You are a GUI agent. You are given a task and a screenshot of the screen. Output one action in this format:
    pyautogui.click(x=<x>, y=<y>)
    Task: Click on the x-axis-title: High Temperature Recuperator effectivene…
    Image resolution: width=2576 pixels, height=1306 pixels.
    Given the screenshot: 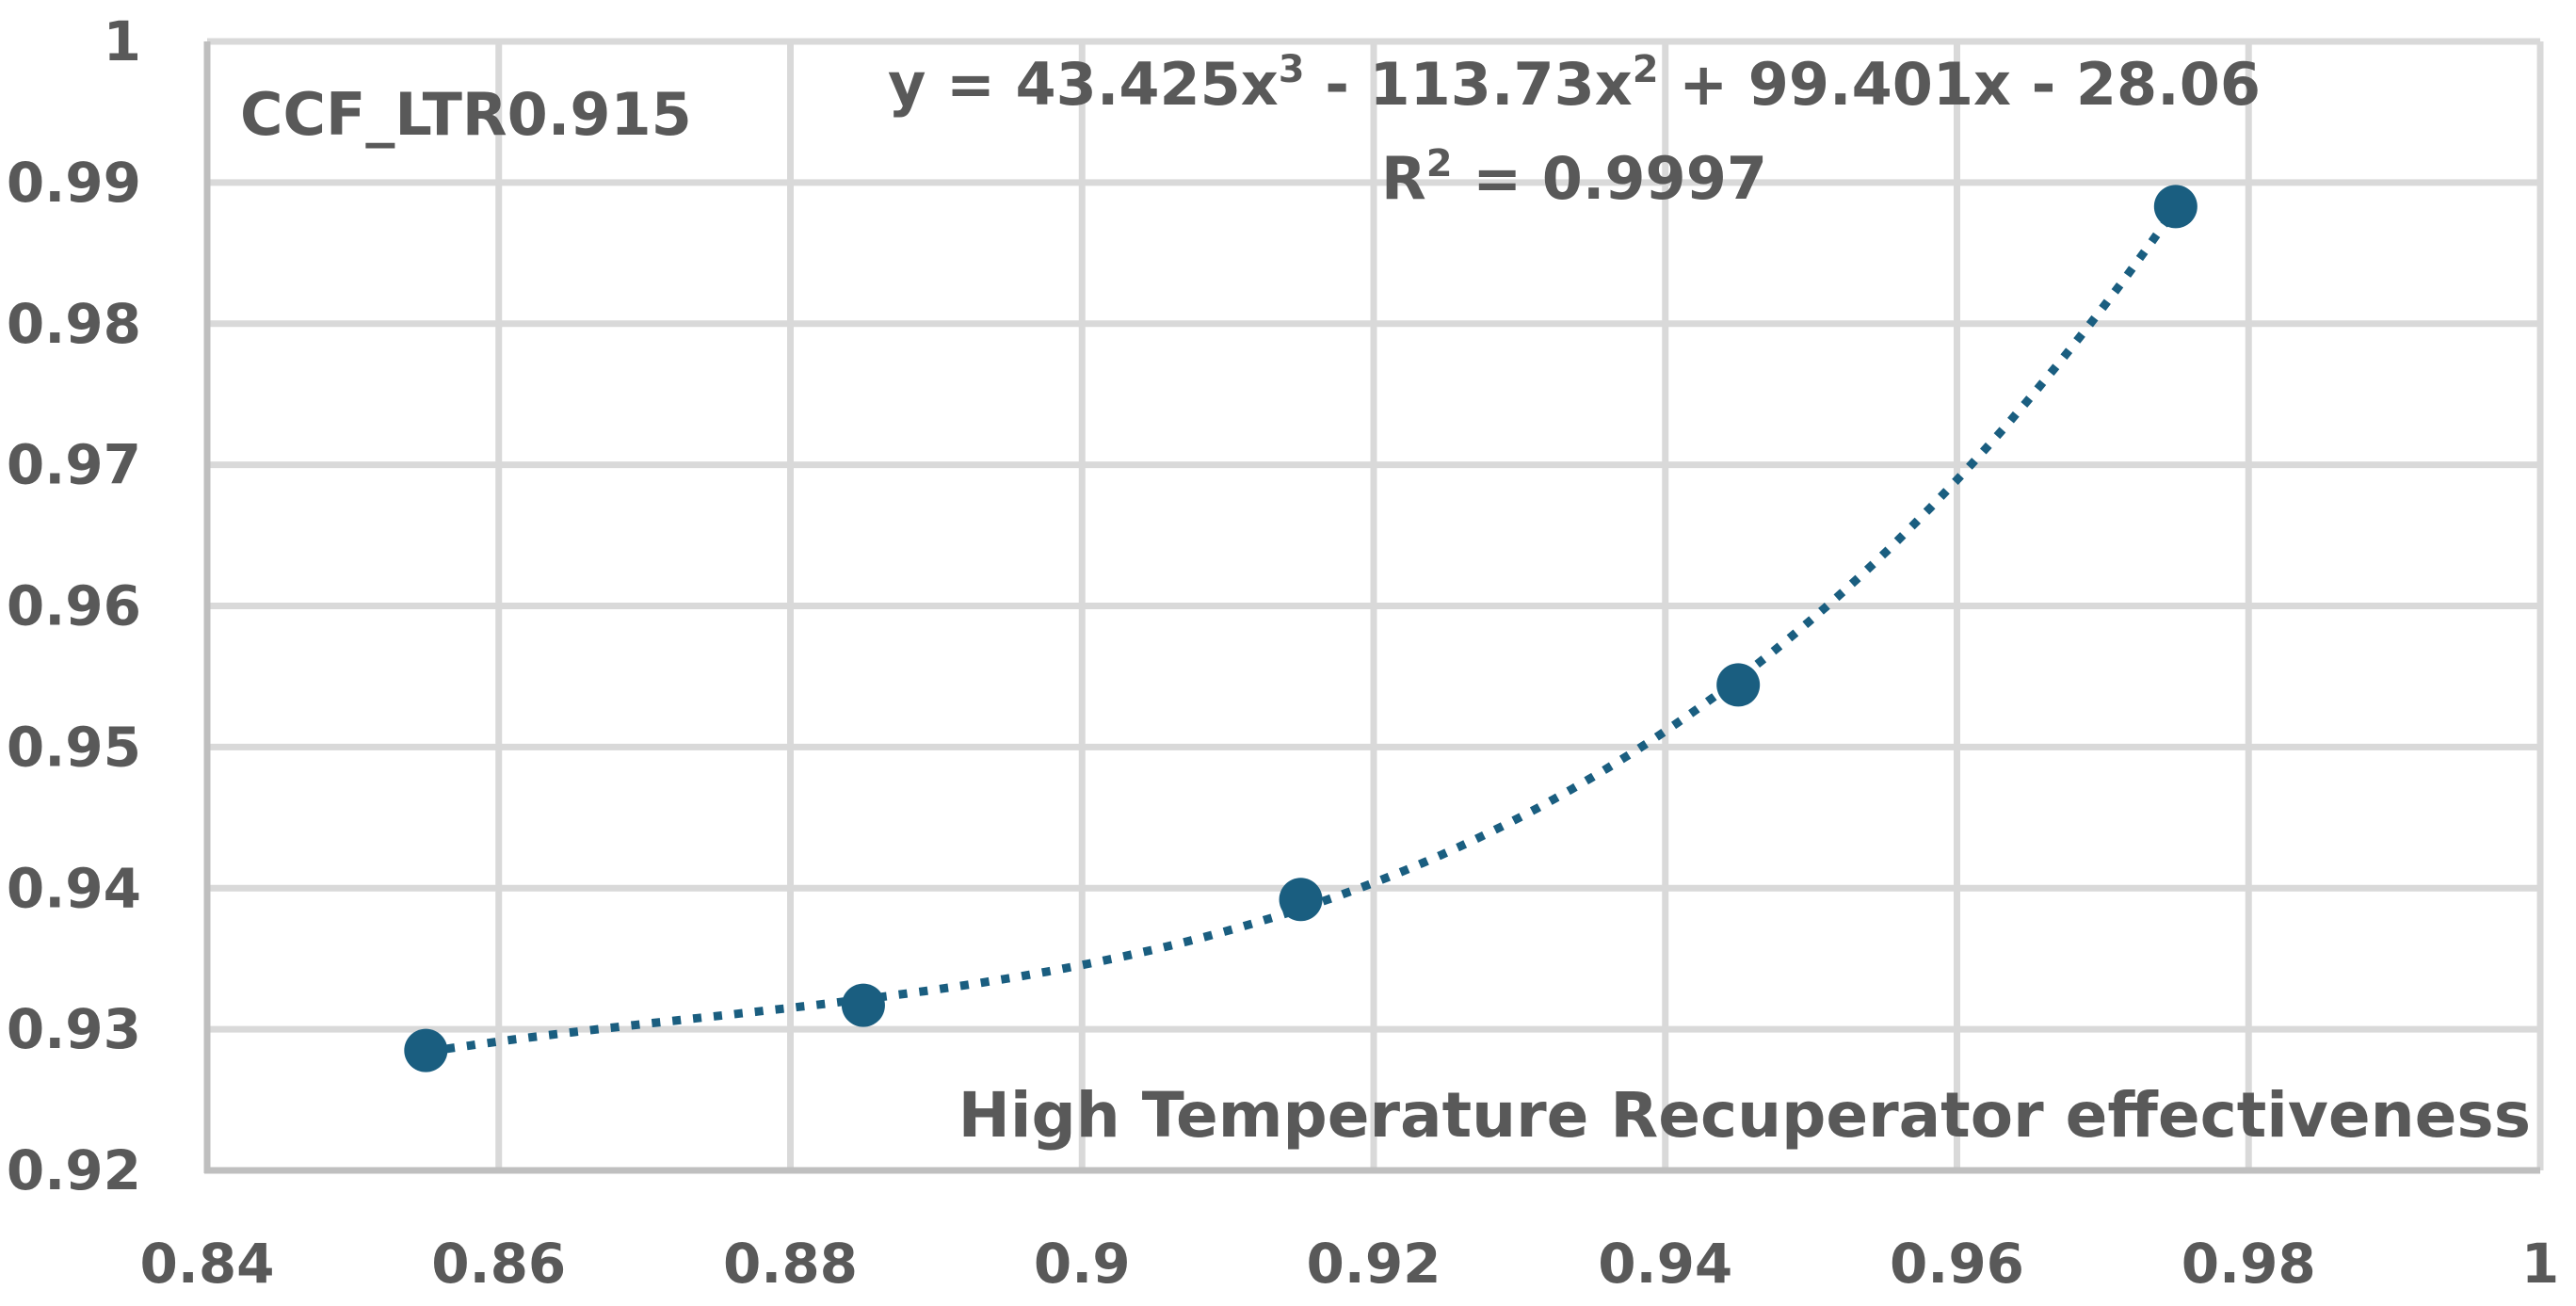 What is the action you would take?
    pyautogui.click(x=1744, y=1115)
    